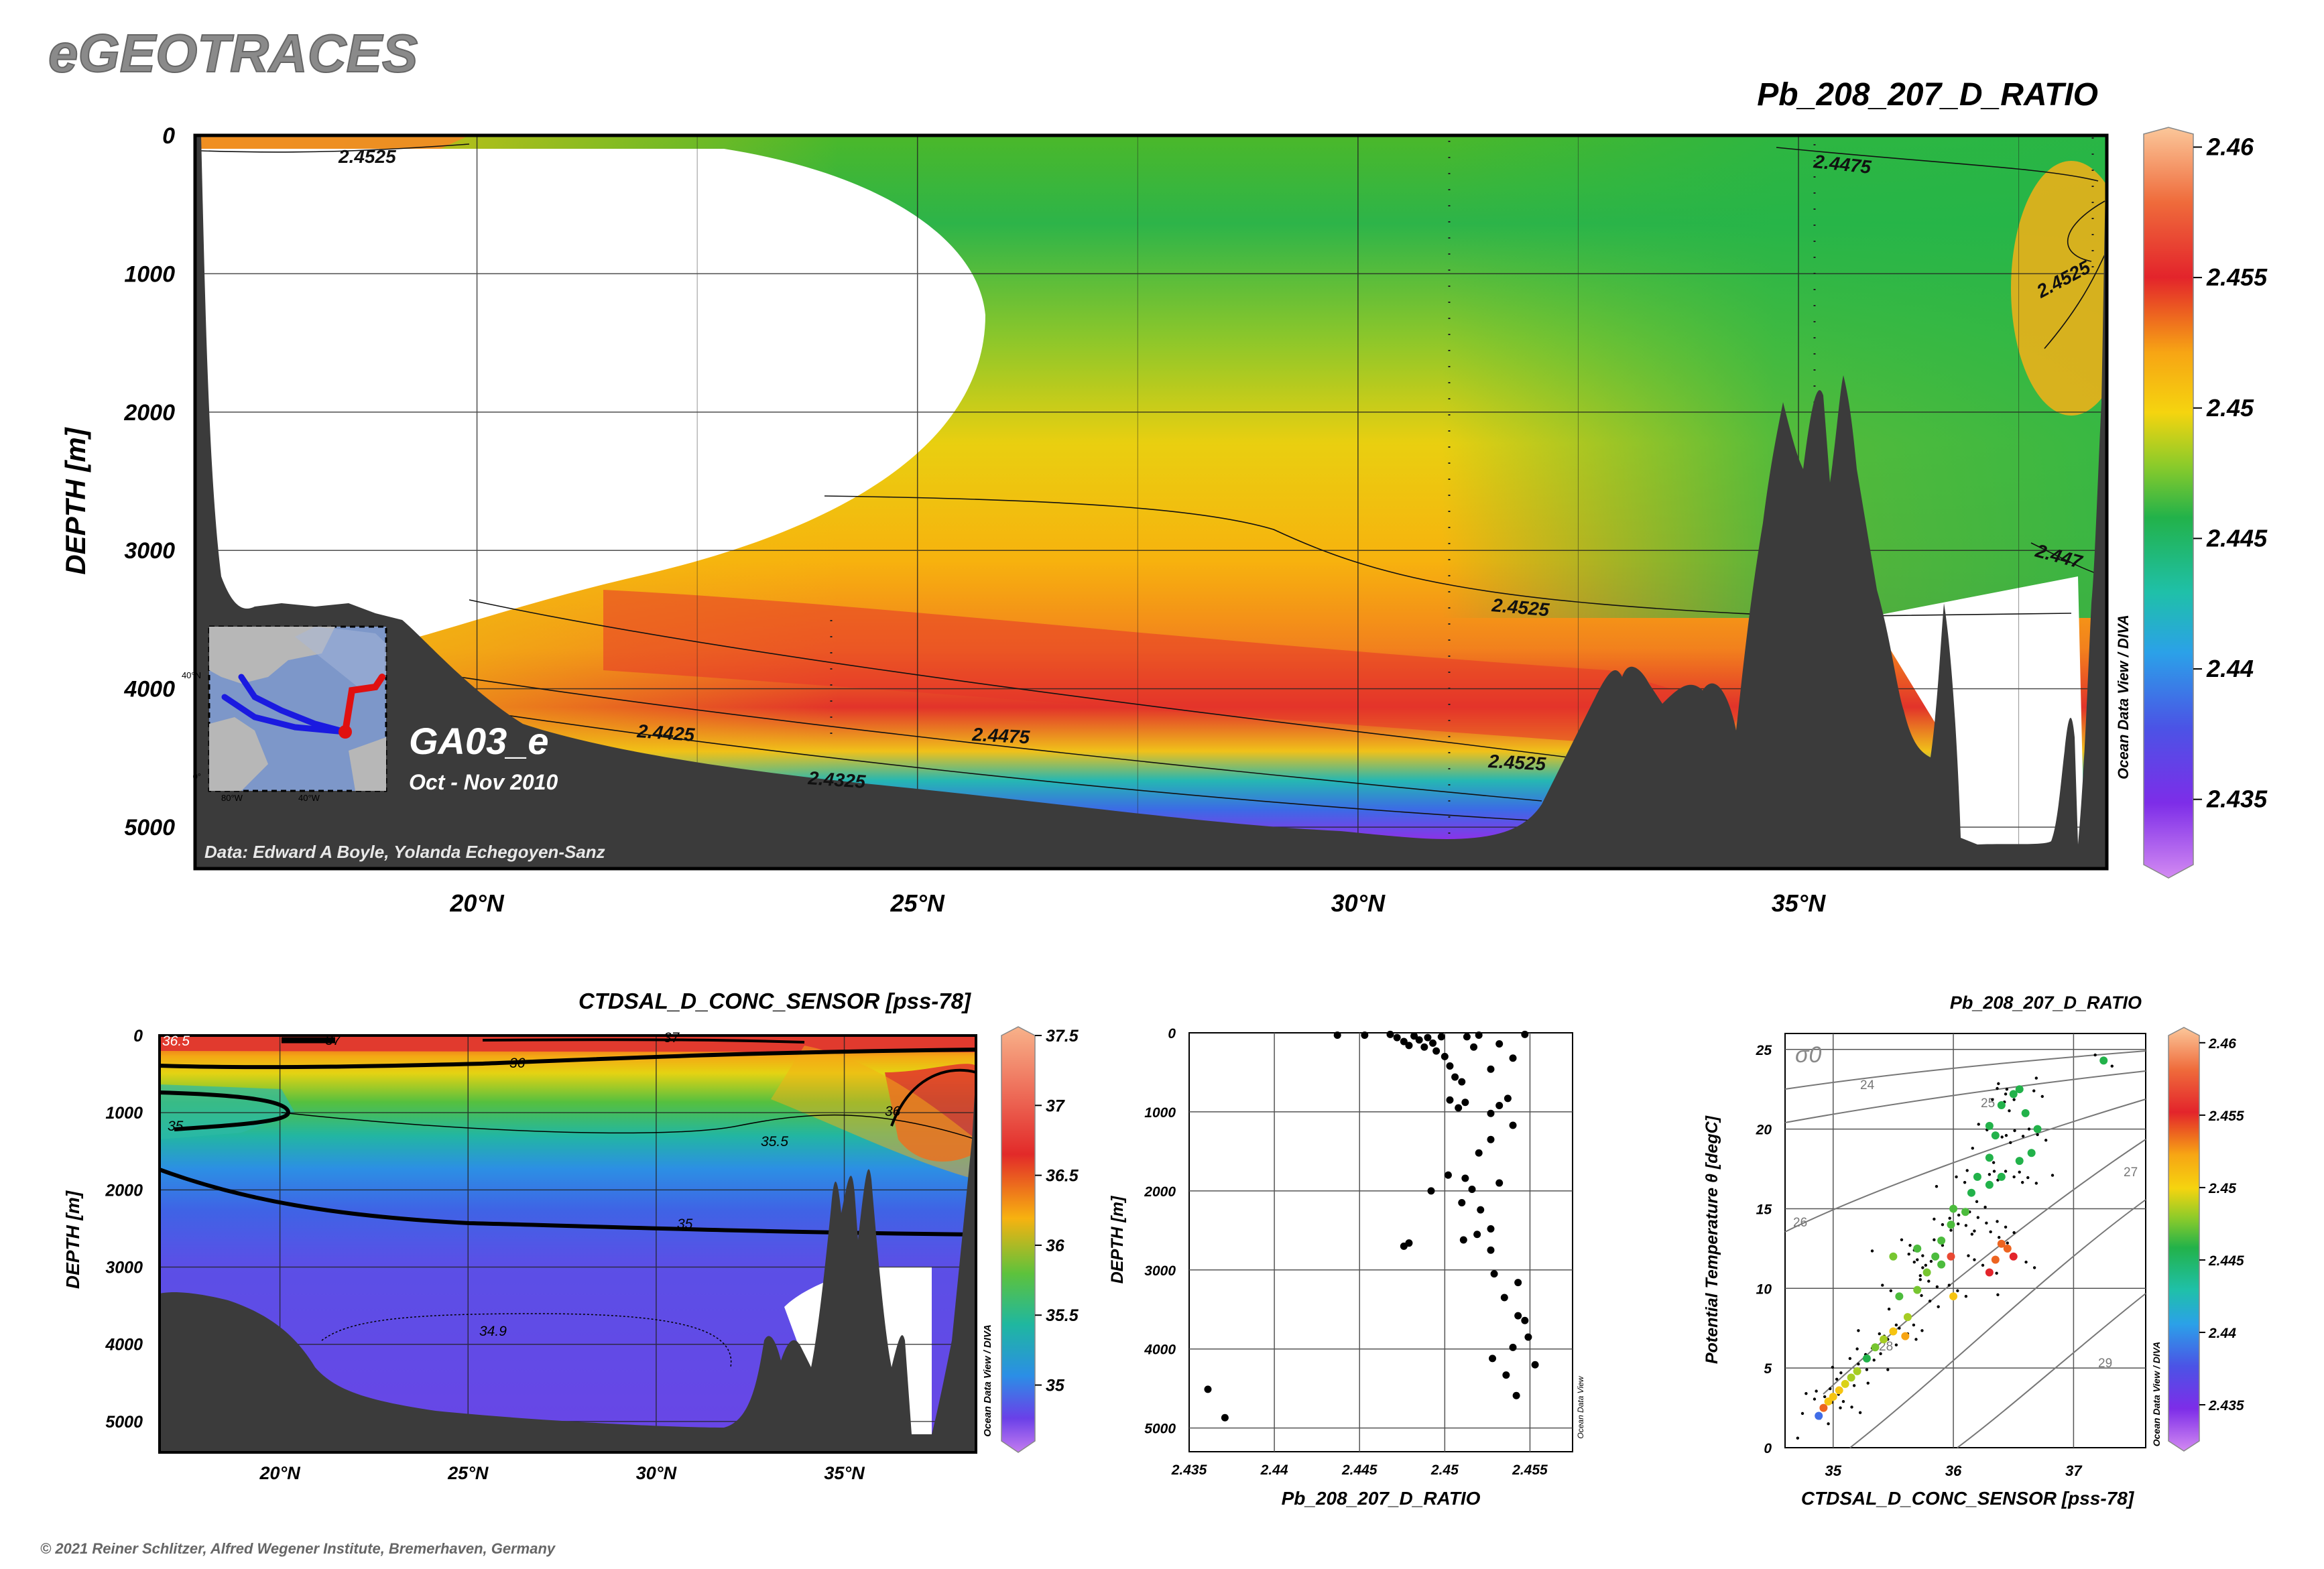 This screenshot has width=2324, height=1569. What do you see at coordinates (2237, 538) in the screenshot?
I see `colorbar-tick-label: 2.445` at bounding box center [2237, 538].